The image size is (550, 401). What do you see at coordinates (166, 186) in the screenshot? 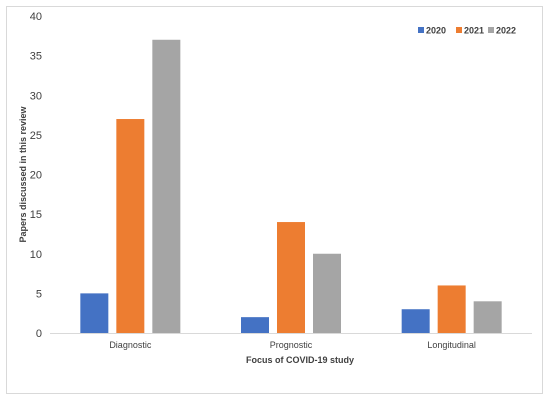
I see `bar-diagnostic-2022` at bounding box center [166, 186].